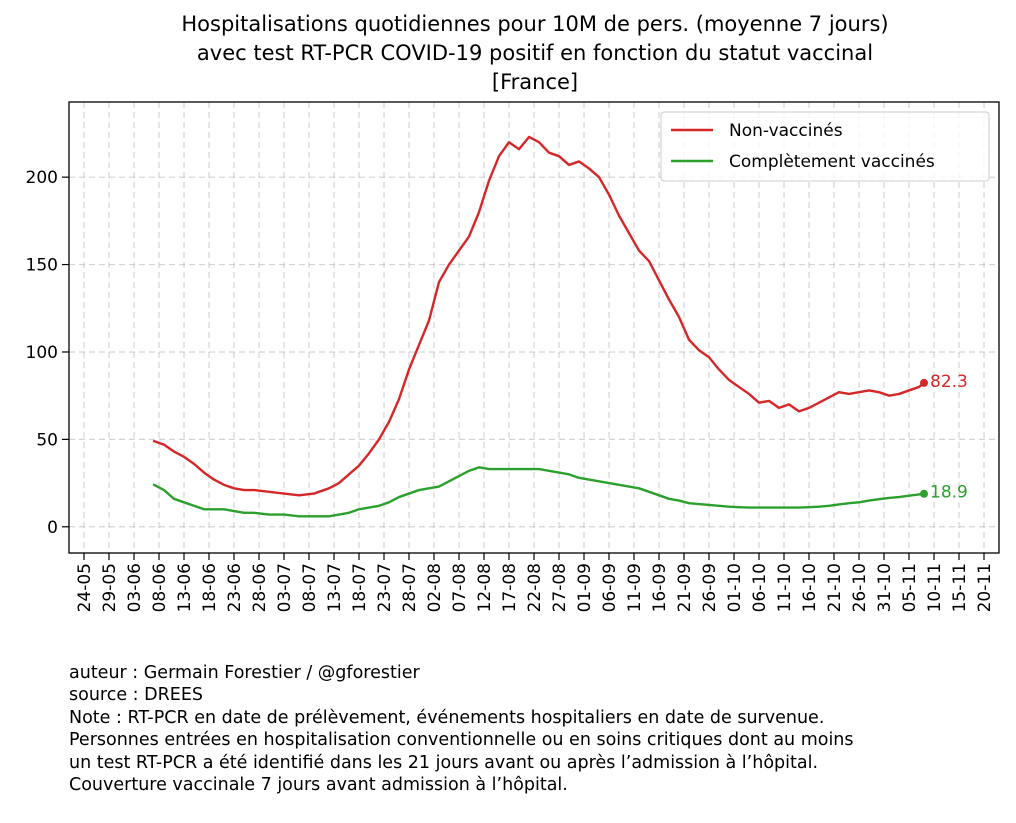 The image size is (1016, 823). I want to click on y-tick-label: 50, so click(47, 440).